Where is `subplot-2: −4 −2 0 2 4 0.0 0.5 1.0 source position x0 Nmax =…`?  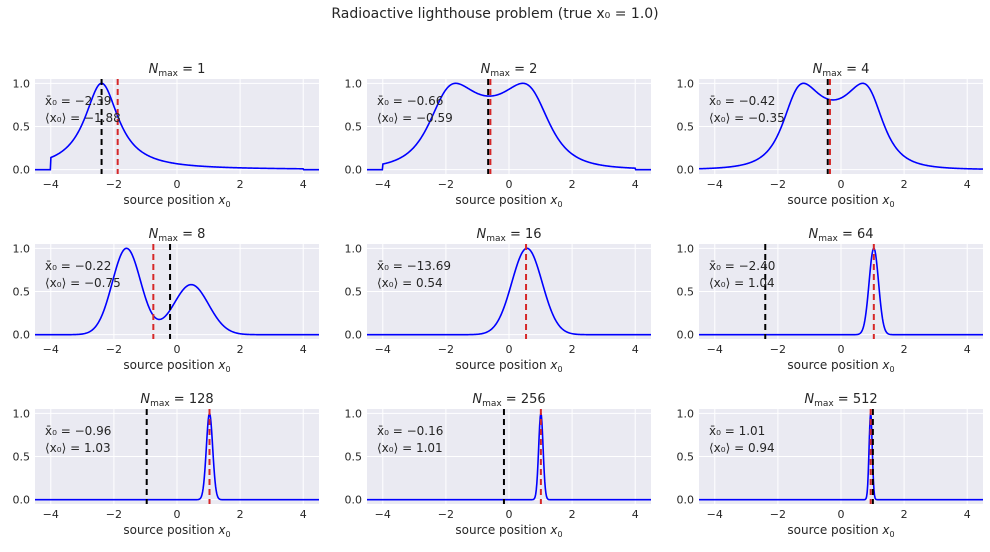 subplot-2: −4 −2 0 2 4 0.0 0.5 1.0 source position x0 Nmax =… is located at coordinates (498, 135).